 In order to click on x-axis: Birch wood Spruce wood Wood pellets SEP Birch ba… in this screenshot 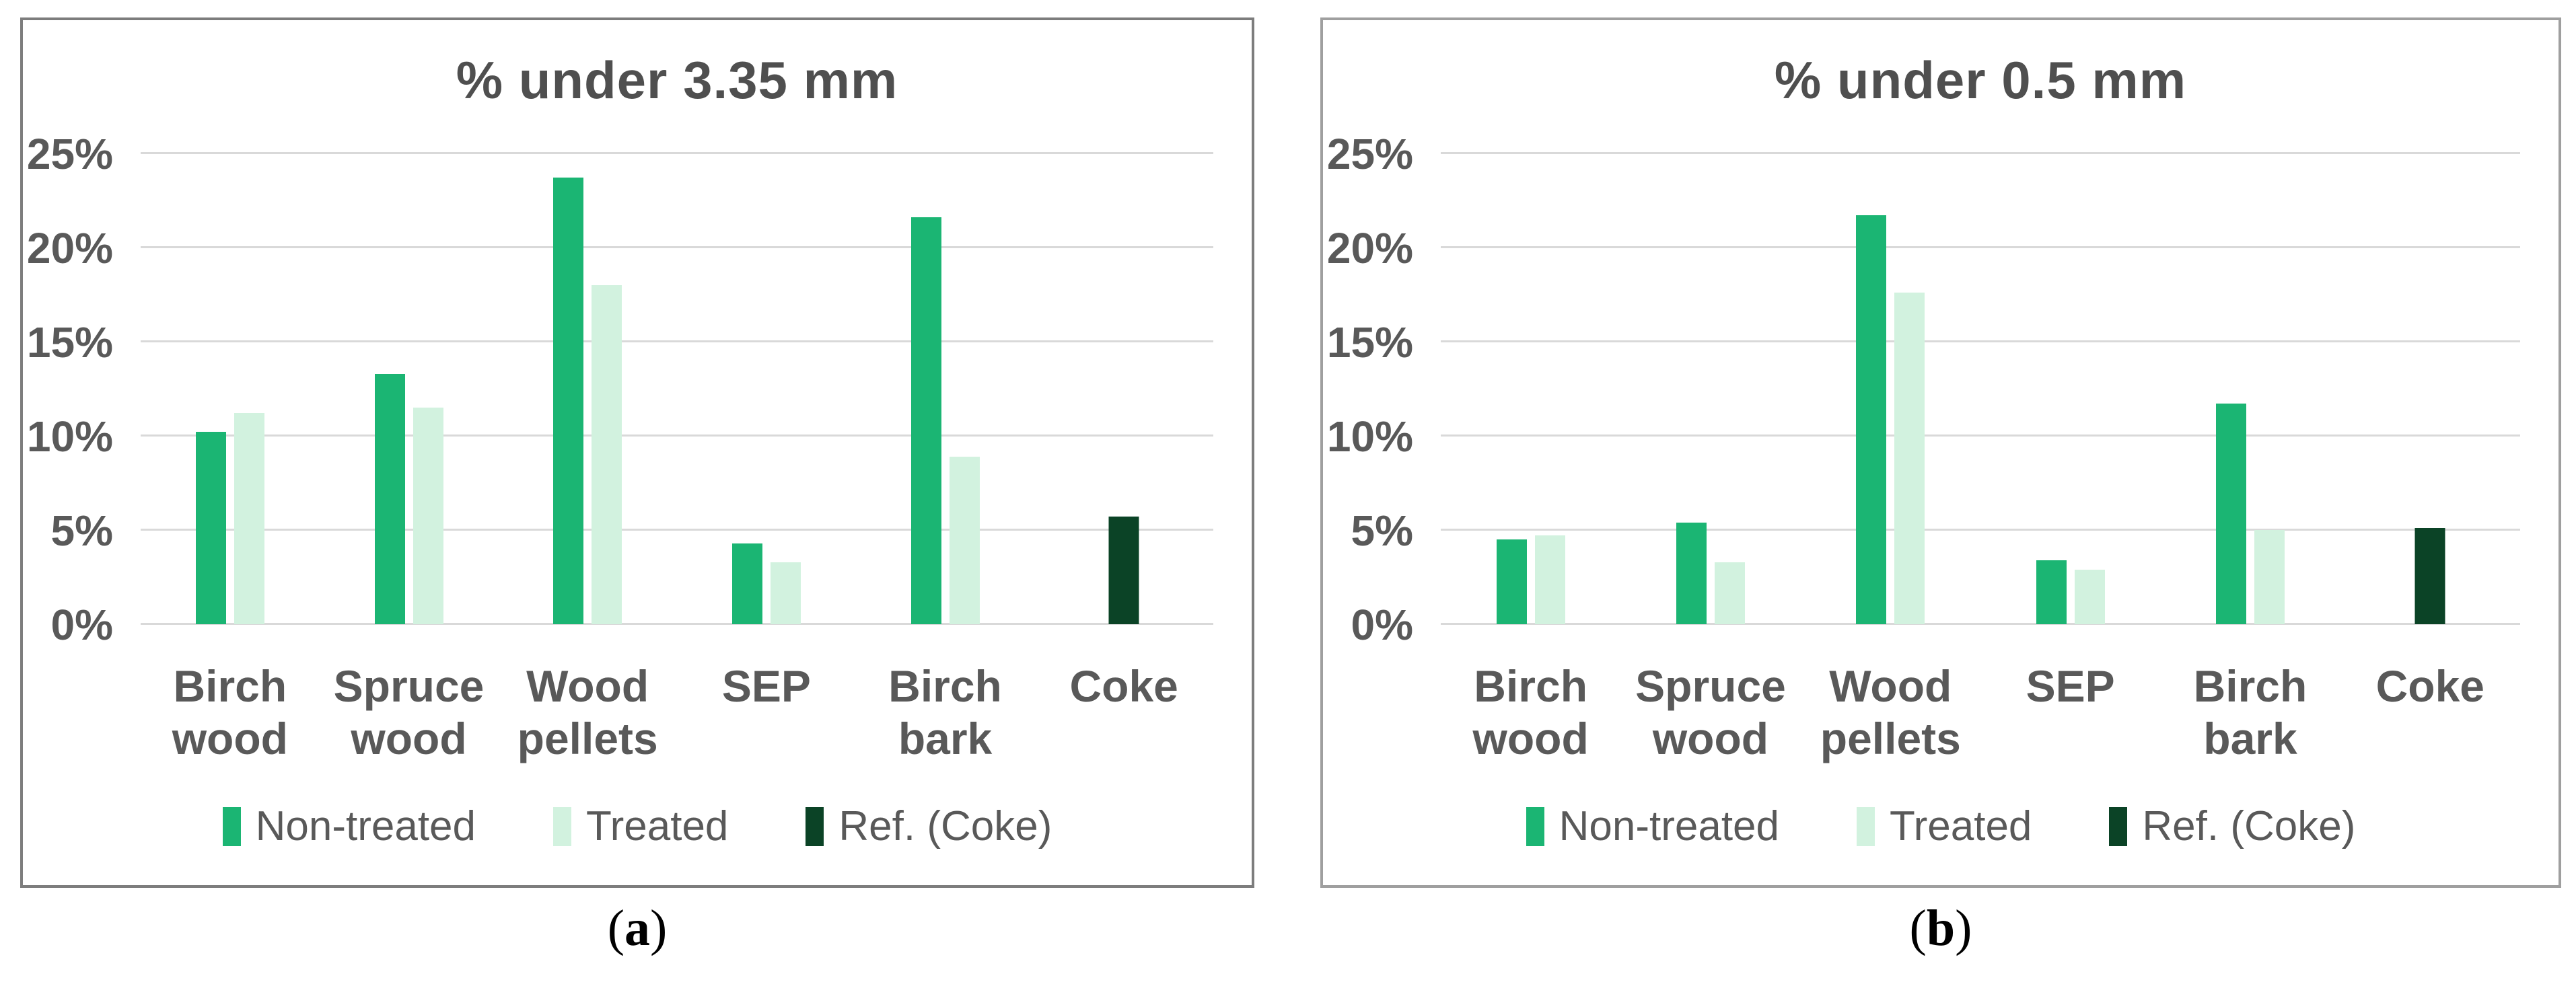, I will do `click(1980, 712)`.